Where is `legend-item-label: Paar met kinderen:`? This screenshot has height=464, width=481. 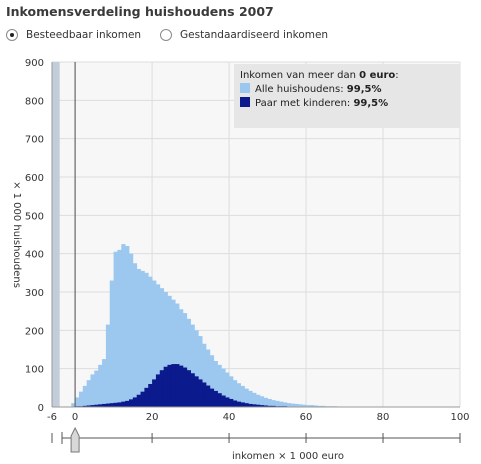 legend-item-label: Paar met kinderen: is located at coordinates (304, 103).